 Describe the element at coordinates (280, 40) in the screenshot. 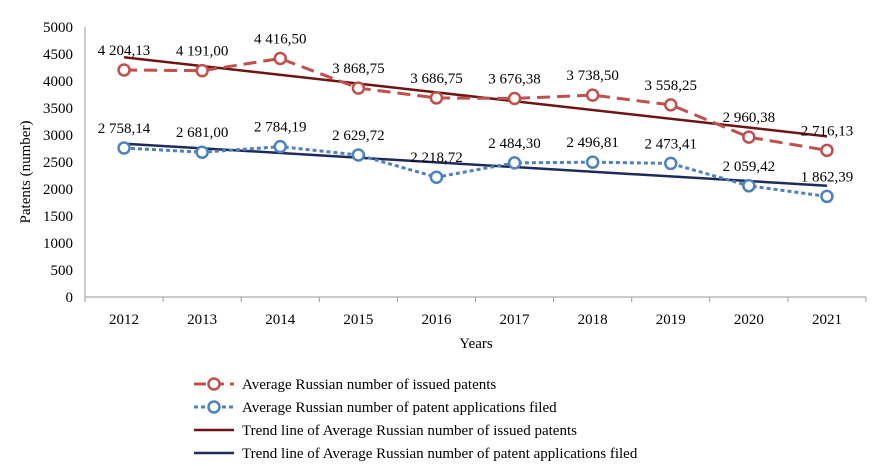

I see `data-label-issued-patents: 4 416,50` at that location.